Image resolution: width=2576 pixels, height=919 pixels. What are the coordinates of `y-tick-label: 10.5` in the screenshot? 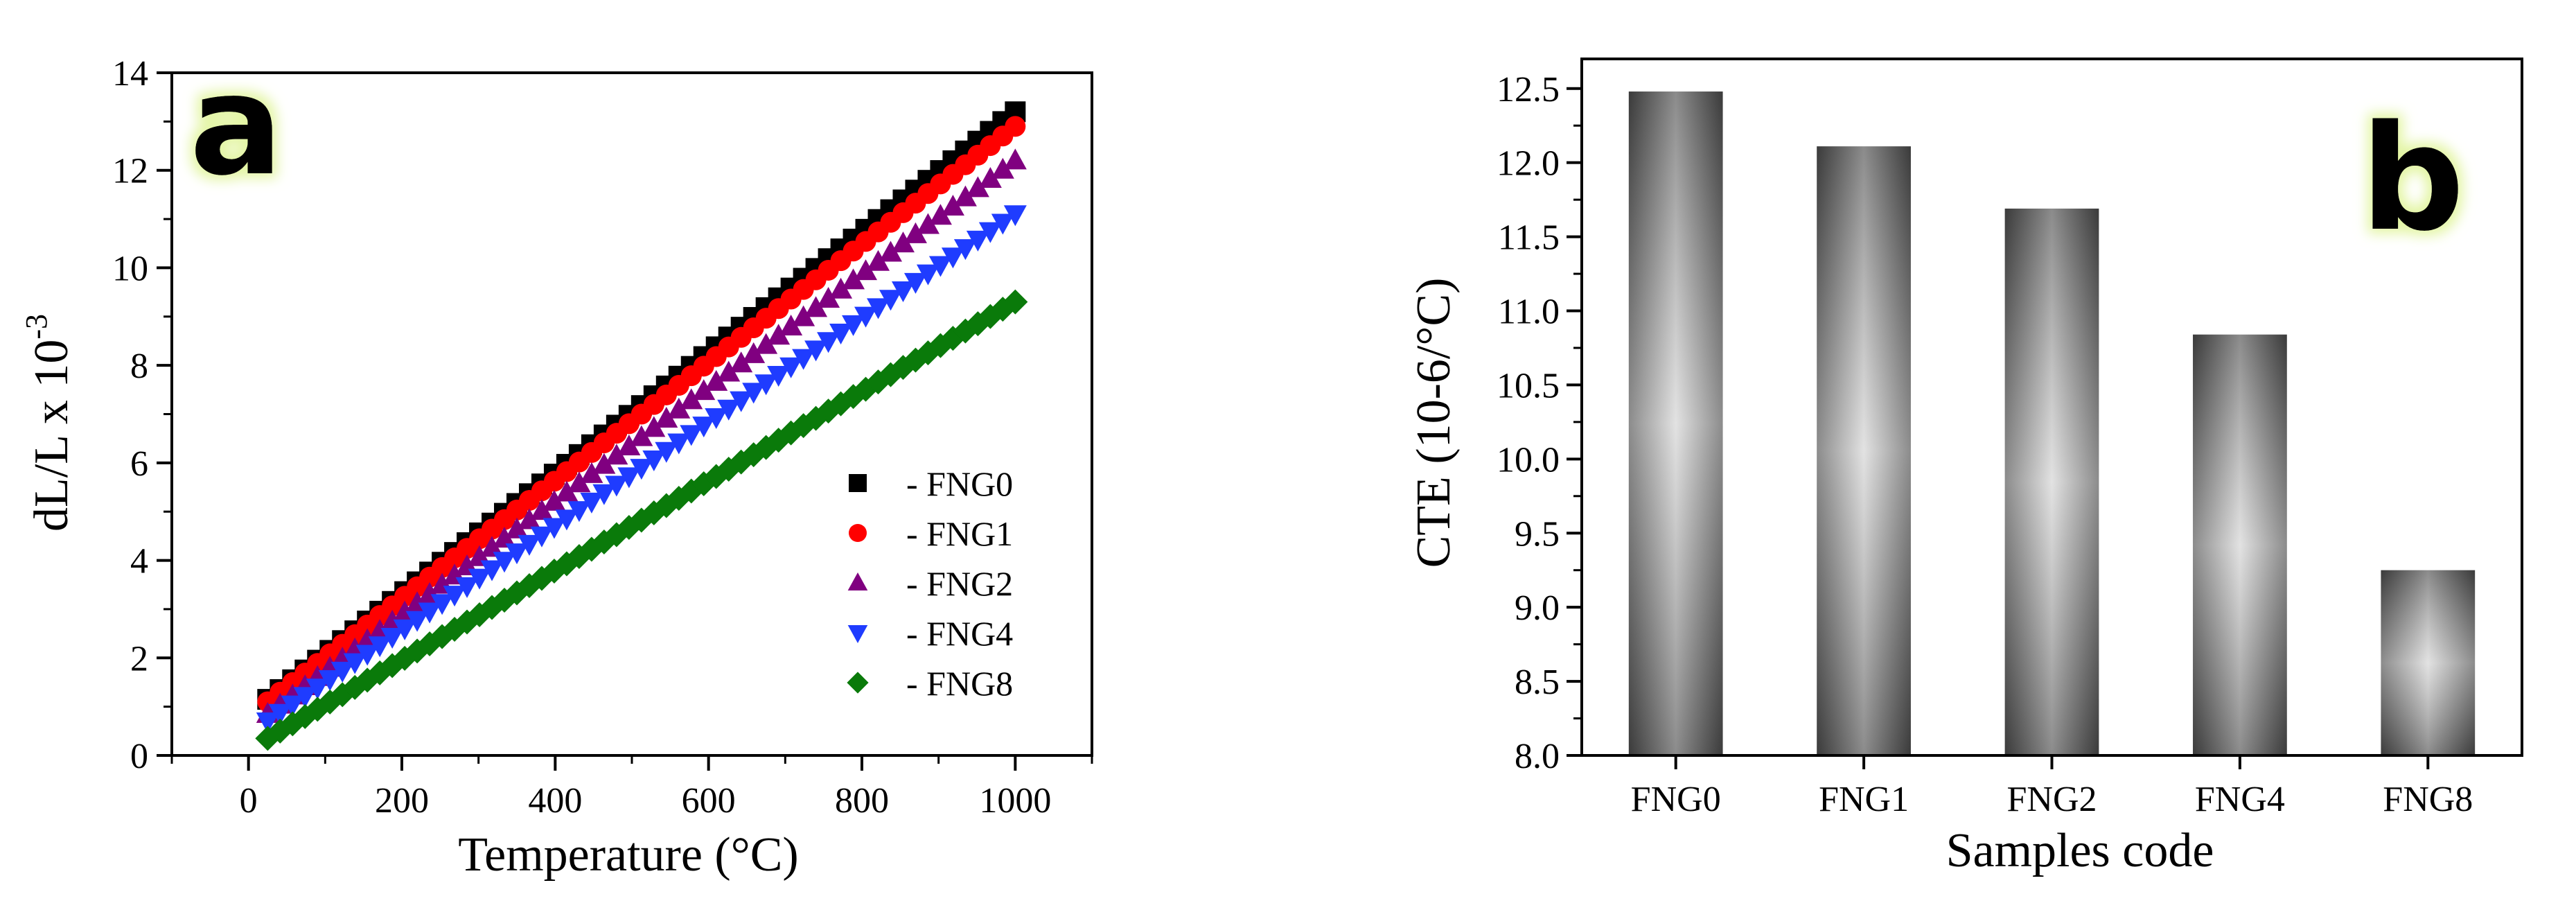 It's located at (1529, 385).